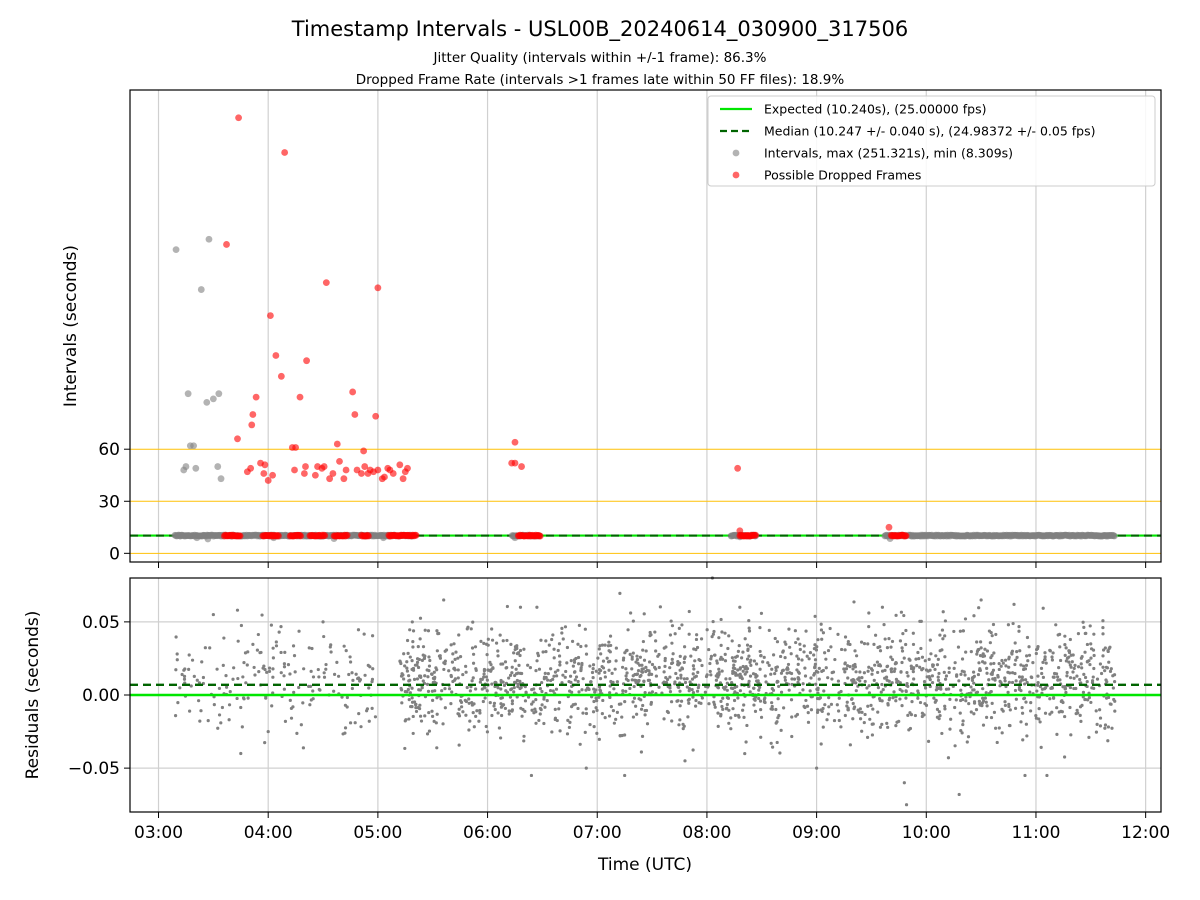 This screenshot has height=900, width=1200. What do you see at coordinates (888, 153) in the screenshot?
I see `legend-label-2: Intervals, max (251.321s), min (8.309s)` at bounding box center [888, 153].